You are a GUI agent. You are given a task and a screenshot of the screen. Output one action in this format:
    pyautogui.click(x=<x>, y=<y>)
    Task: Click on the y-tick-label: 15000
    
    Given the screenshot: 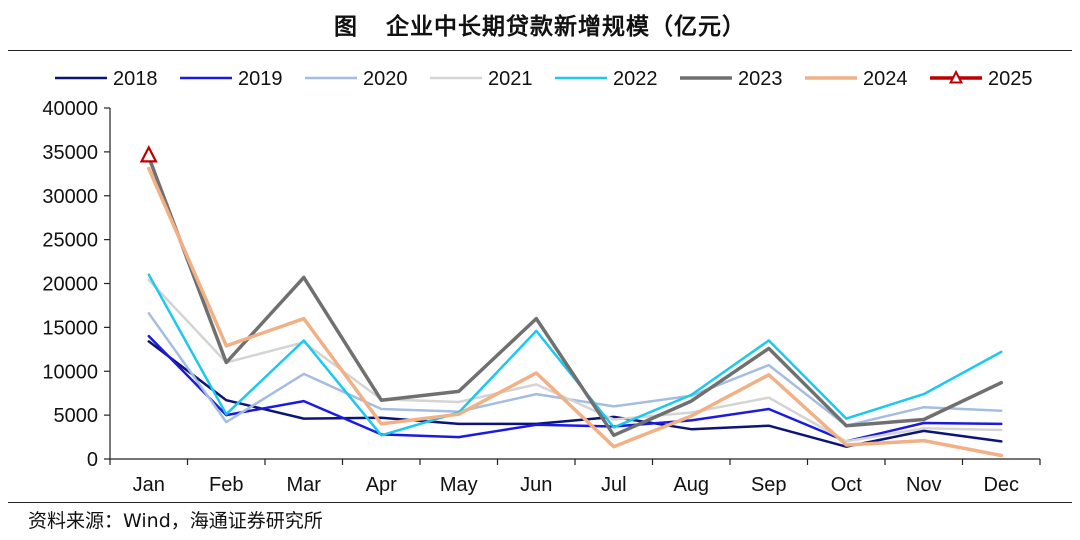 What is the action you would take?
    pyautogui.click(x=70, y=328)
    